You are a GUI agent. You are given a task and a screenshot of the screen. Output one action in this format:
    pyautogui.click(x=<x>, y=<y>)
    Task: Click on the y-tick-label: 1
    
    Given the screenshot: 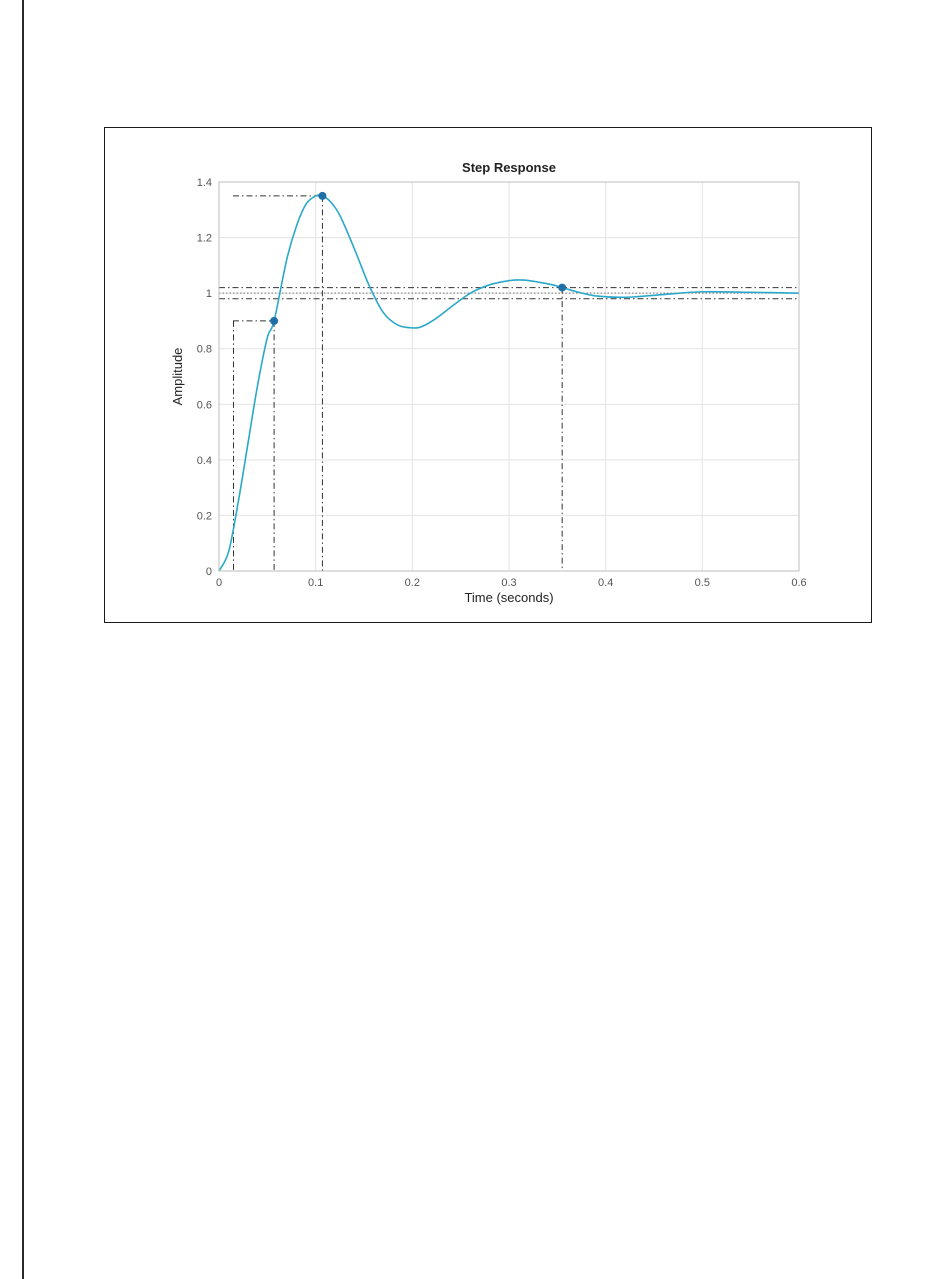 What is the action you would take?
    pyautogui.click(x=209, y=294)
    